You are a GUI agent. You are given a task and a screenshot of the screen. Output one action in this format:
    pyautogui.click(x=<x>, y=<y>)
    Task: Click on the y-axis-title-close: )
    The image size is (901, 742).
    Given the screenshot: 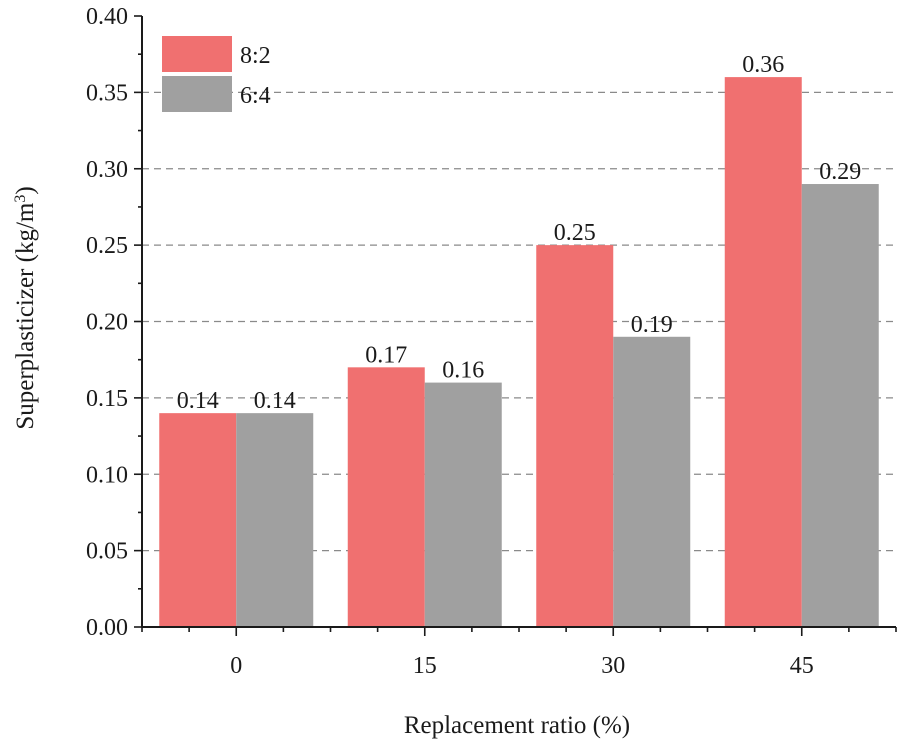 What is the action you would take?
    pyautogui.click(x=25, y=190)
    